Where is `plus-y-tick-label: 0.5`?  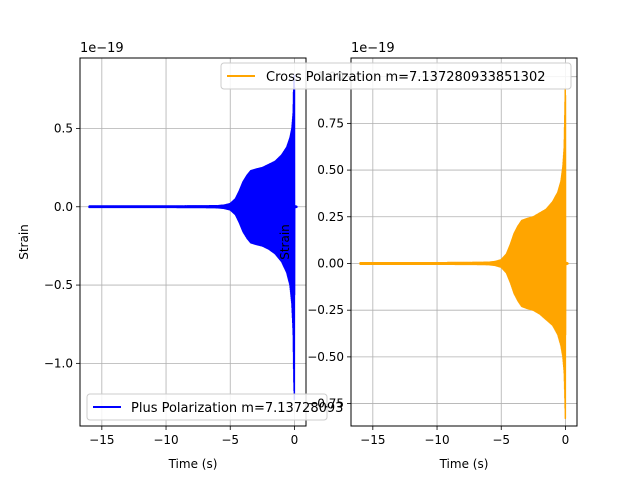
plus-y-tick-label: 0.5 is located at coordinates (63, 128).